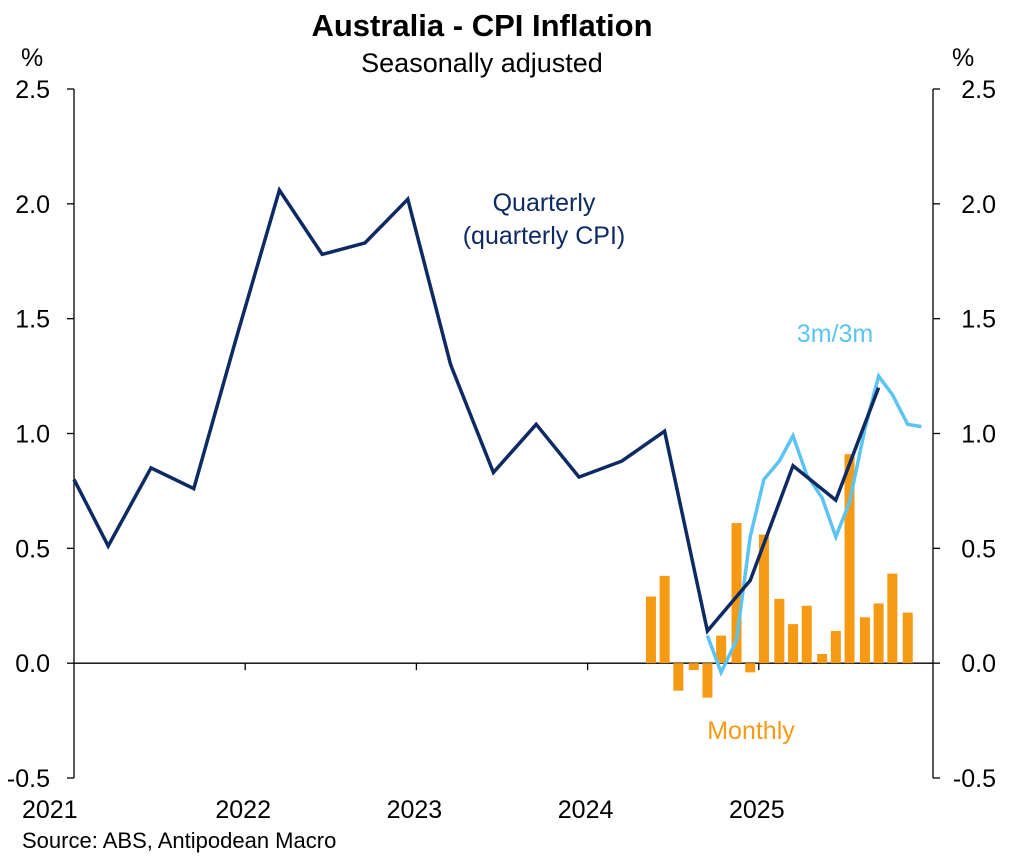 The height and width of the screenshot is (857, 1011). Describe the element at coordinates (32, 435) in the screenshot. I see `left-tick-label: 1.0` at that location.